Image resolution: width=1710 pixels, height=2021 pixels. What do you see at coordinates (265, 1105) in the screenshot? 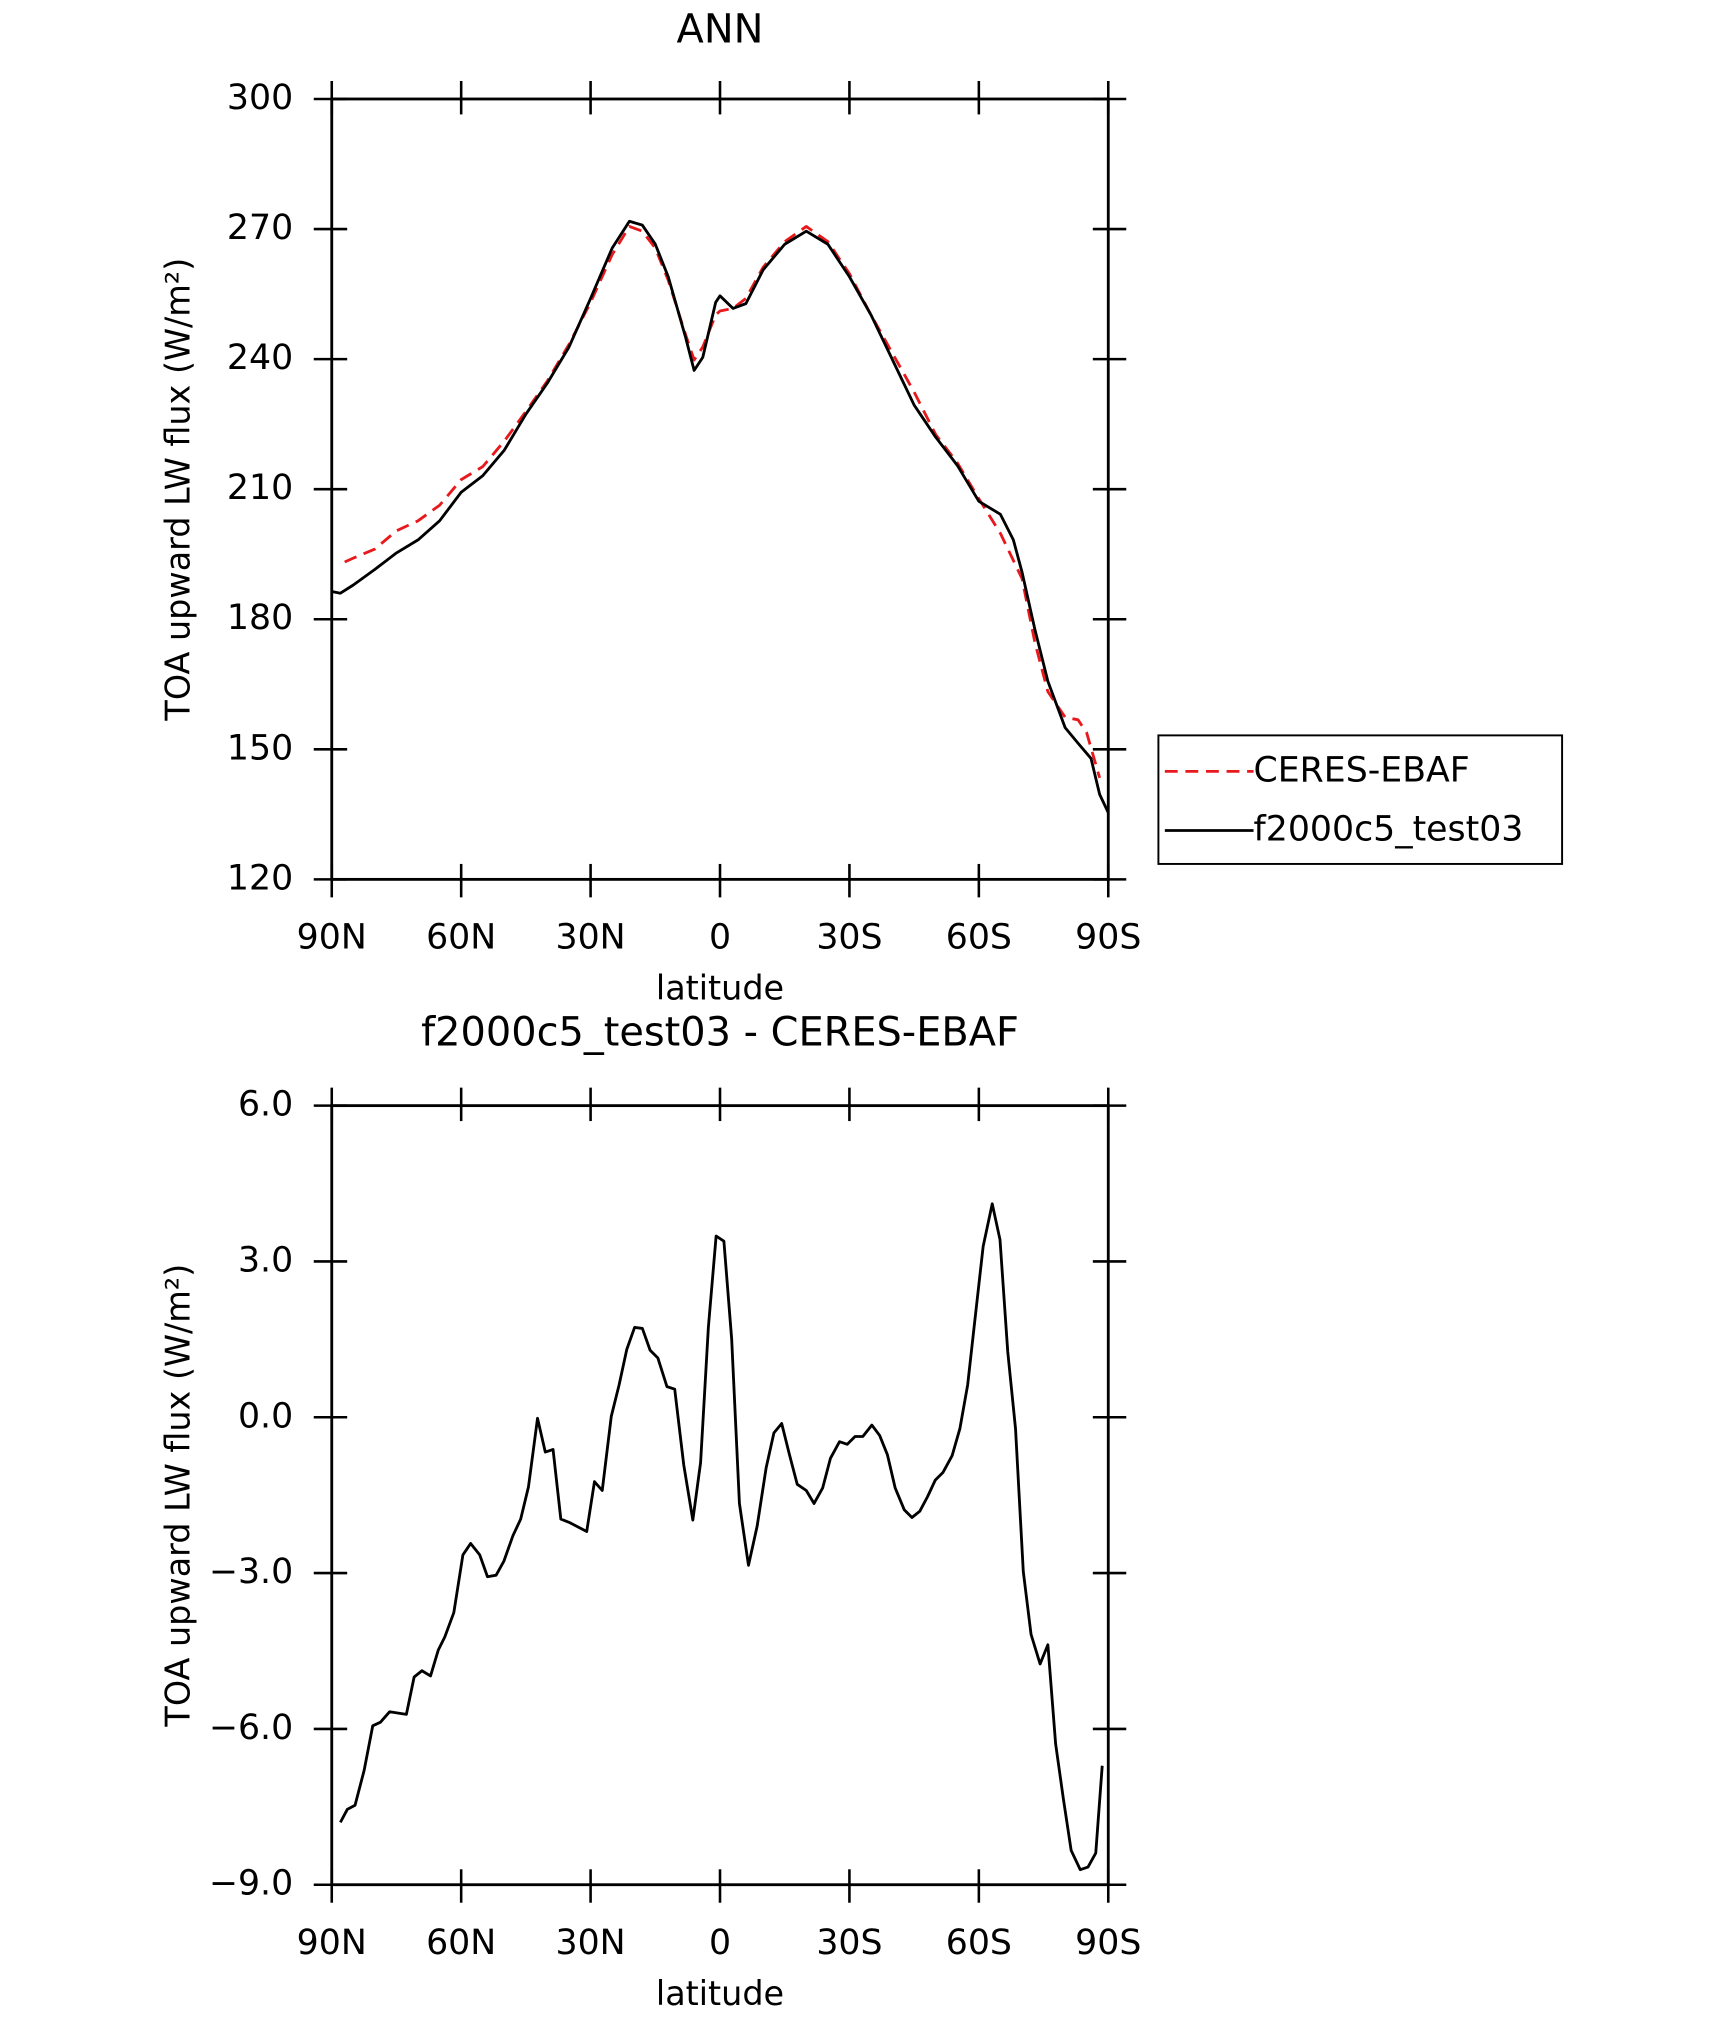
I see `y-tick-label: 6.0` at bounding box center [265, 1105].